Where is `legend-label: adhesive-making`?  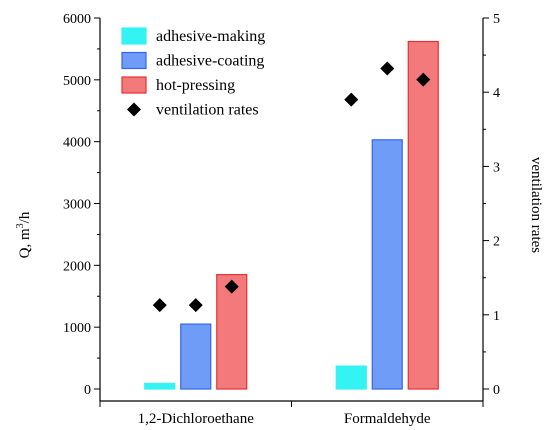
legend-label: adhesive-making is located at coordinates (210, 36).